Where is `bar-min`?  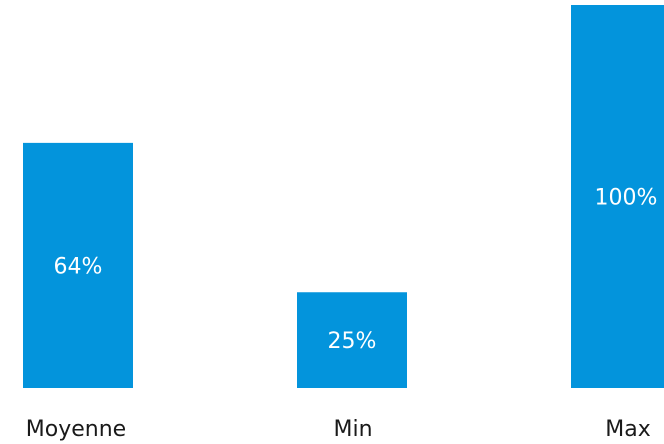 bar-min is located at coordinates (352, 340).